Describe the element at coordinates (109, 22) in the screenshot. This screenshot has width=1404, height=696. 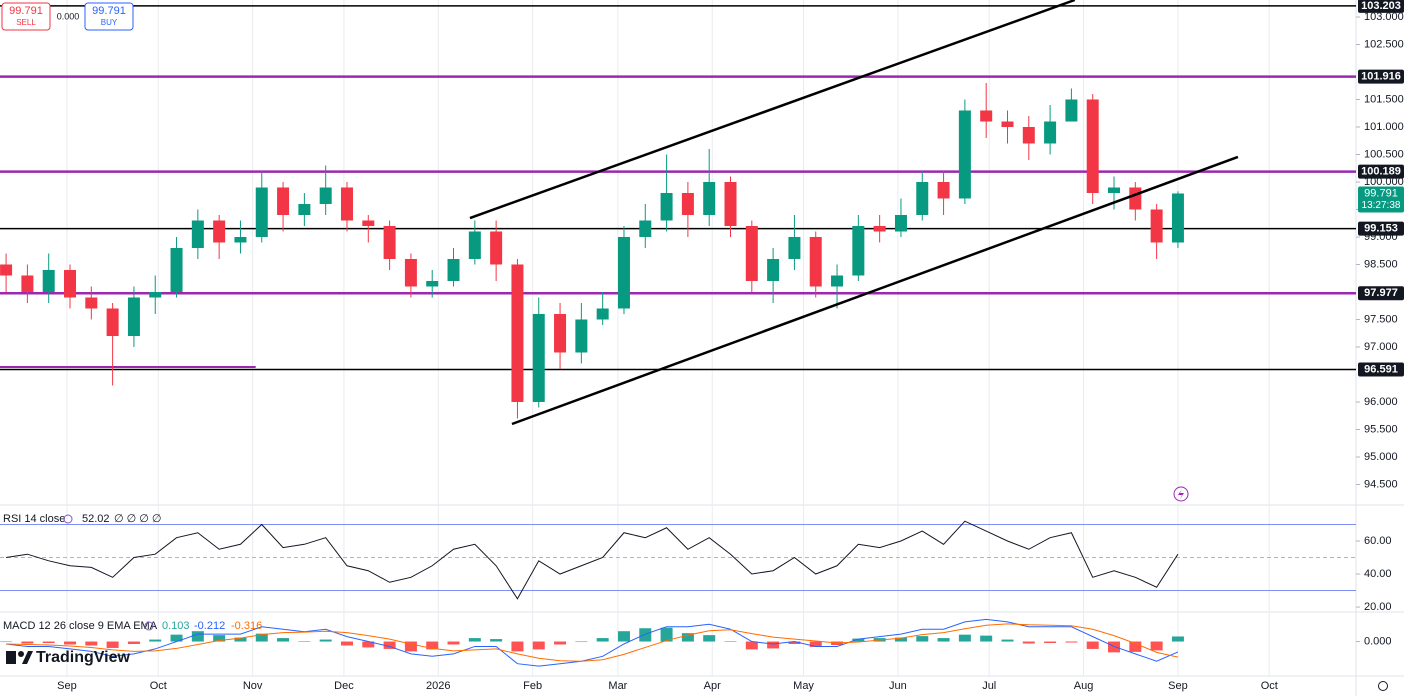
I see `buy-label: BUY` at that location.